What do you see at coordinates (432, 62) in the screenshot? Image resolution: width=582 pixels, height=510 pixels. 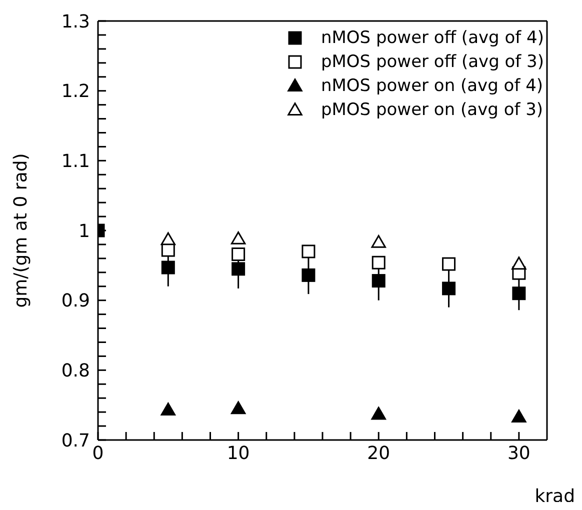 I see `legend-label: pMOS power off (avg of 3)` at bounding box center [432, 62].